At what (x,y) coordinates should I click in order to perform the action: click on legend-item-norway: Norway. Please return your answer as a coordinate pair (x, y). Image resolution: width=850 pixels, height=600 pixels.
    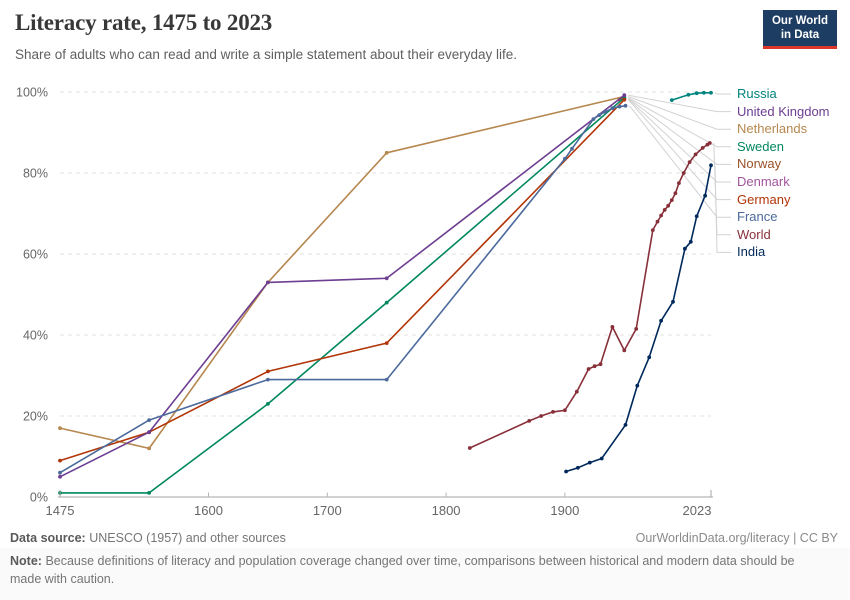
    Looking at the image, I should click on (759, 164).